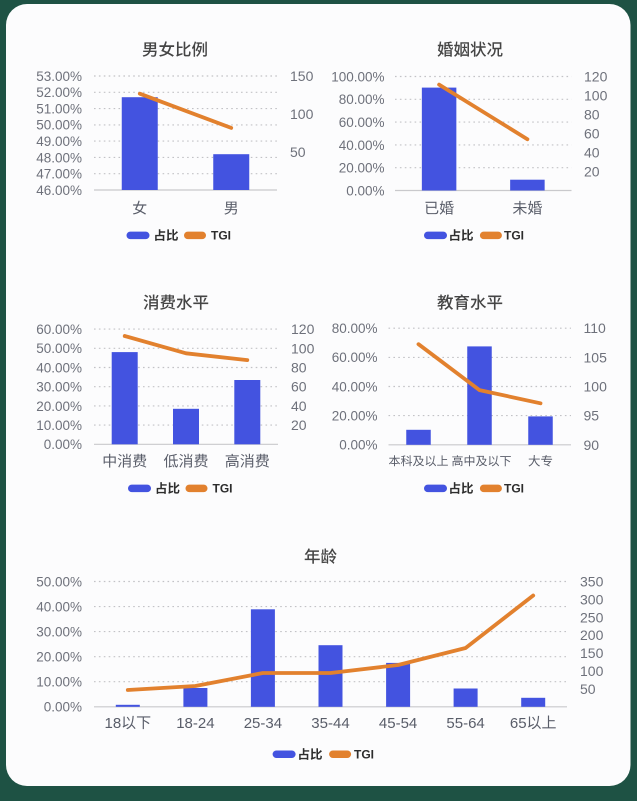 The height and width of the screenshot is (801, 637). Describe the element at coordinates (592, 599) in the screenshot. I see `svg-text: 300` at that location.